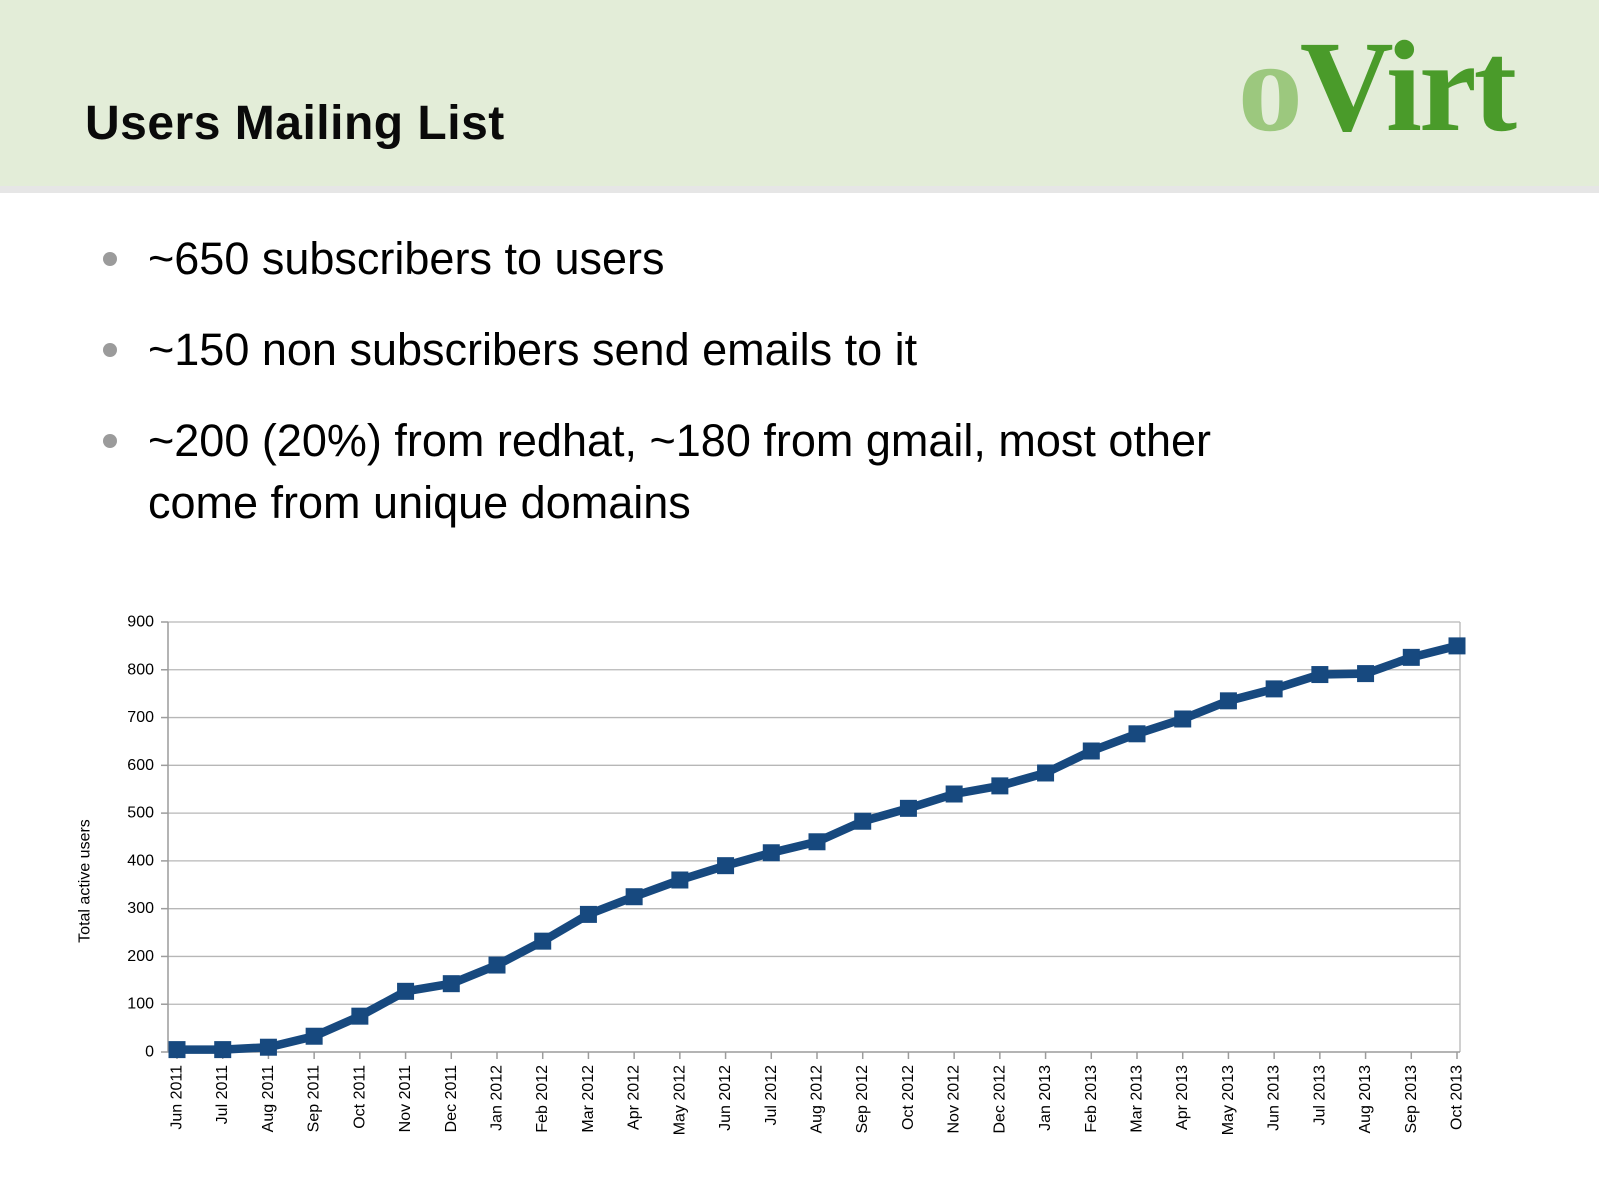  Describe the element at coordinates (140, 908) in the screenshot. I see `y-tick-label: 300` at that location.